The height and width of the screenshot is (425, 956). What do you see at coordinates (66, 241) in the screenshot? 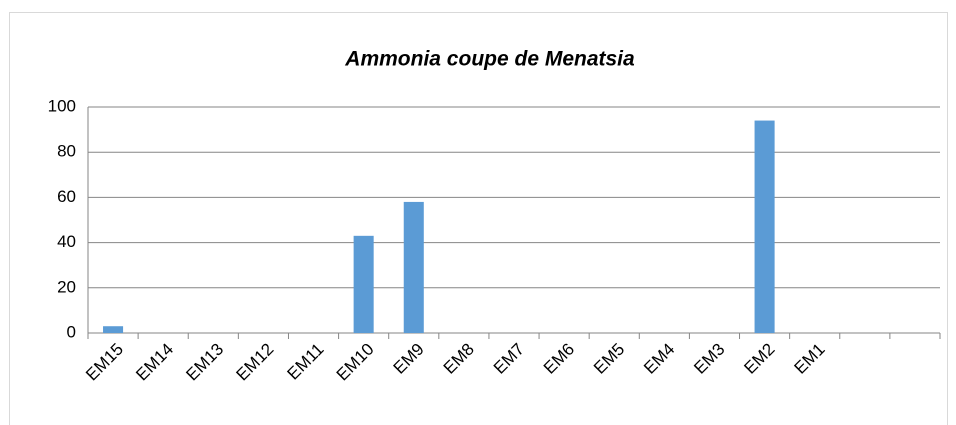
I see `y-tick-label: 40` at bounding box center [66, 241].